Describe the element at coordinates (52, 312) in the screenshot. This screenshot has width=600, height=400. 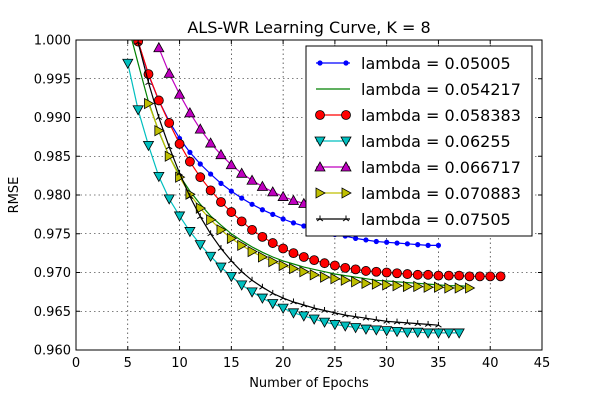
I see `y-tick-label: 0.965` at that location.